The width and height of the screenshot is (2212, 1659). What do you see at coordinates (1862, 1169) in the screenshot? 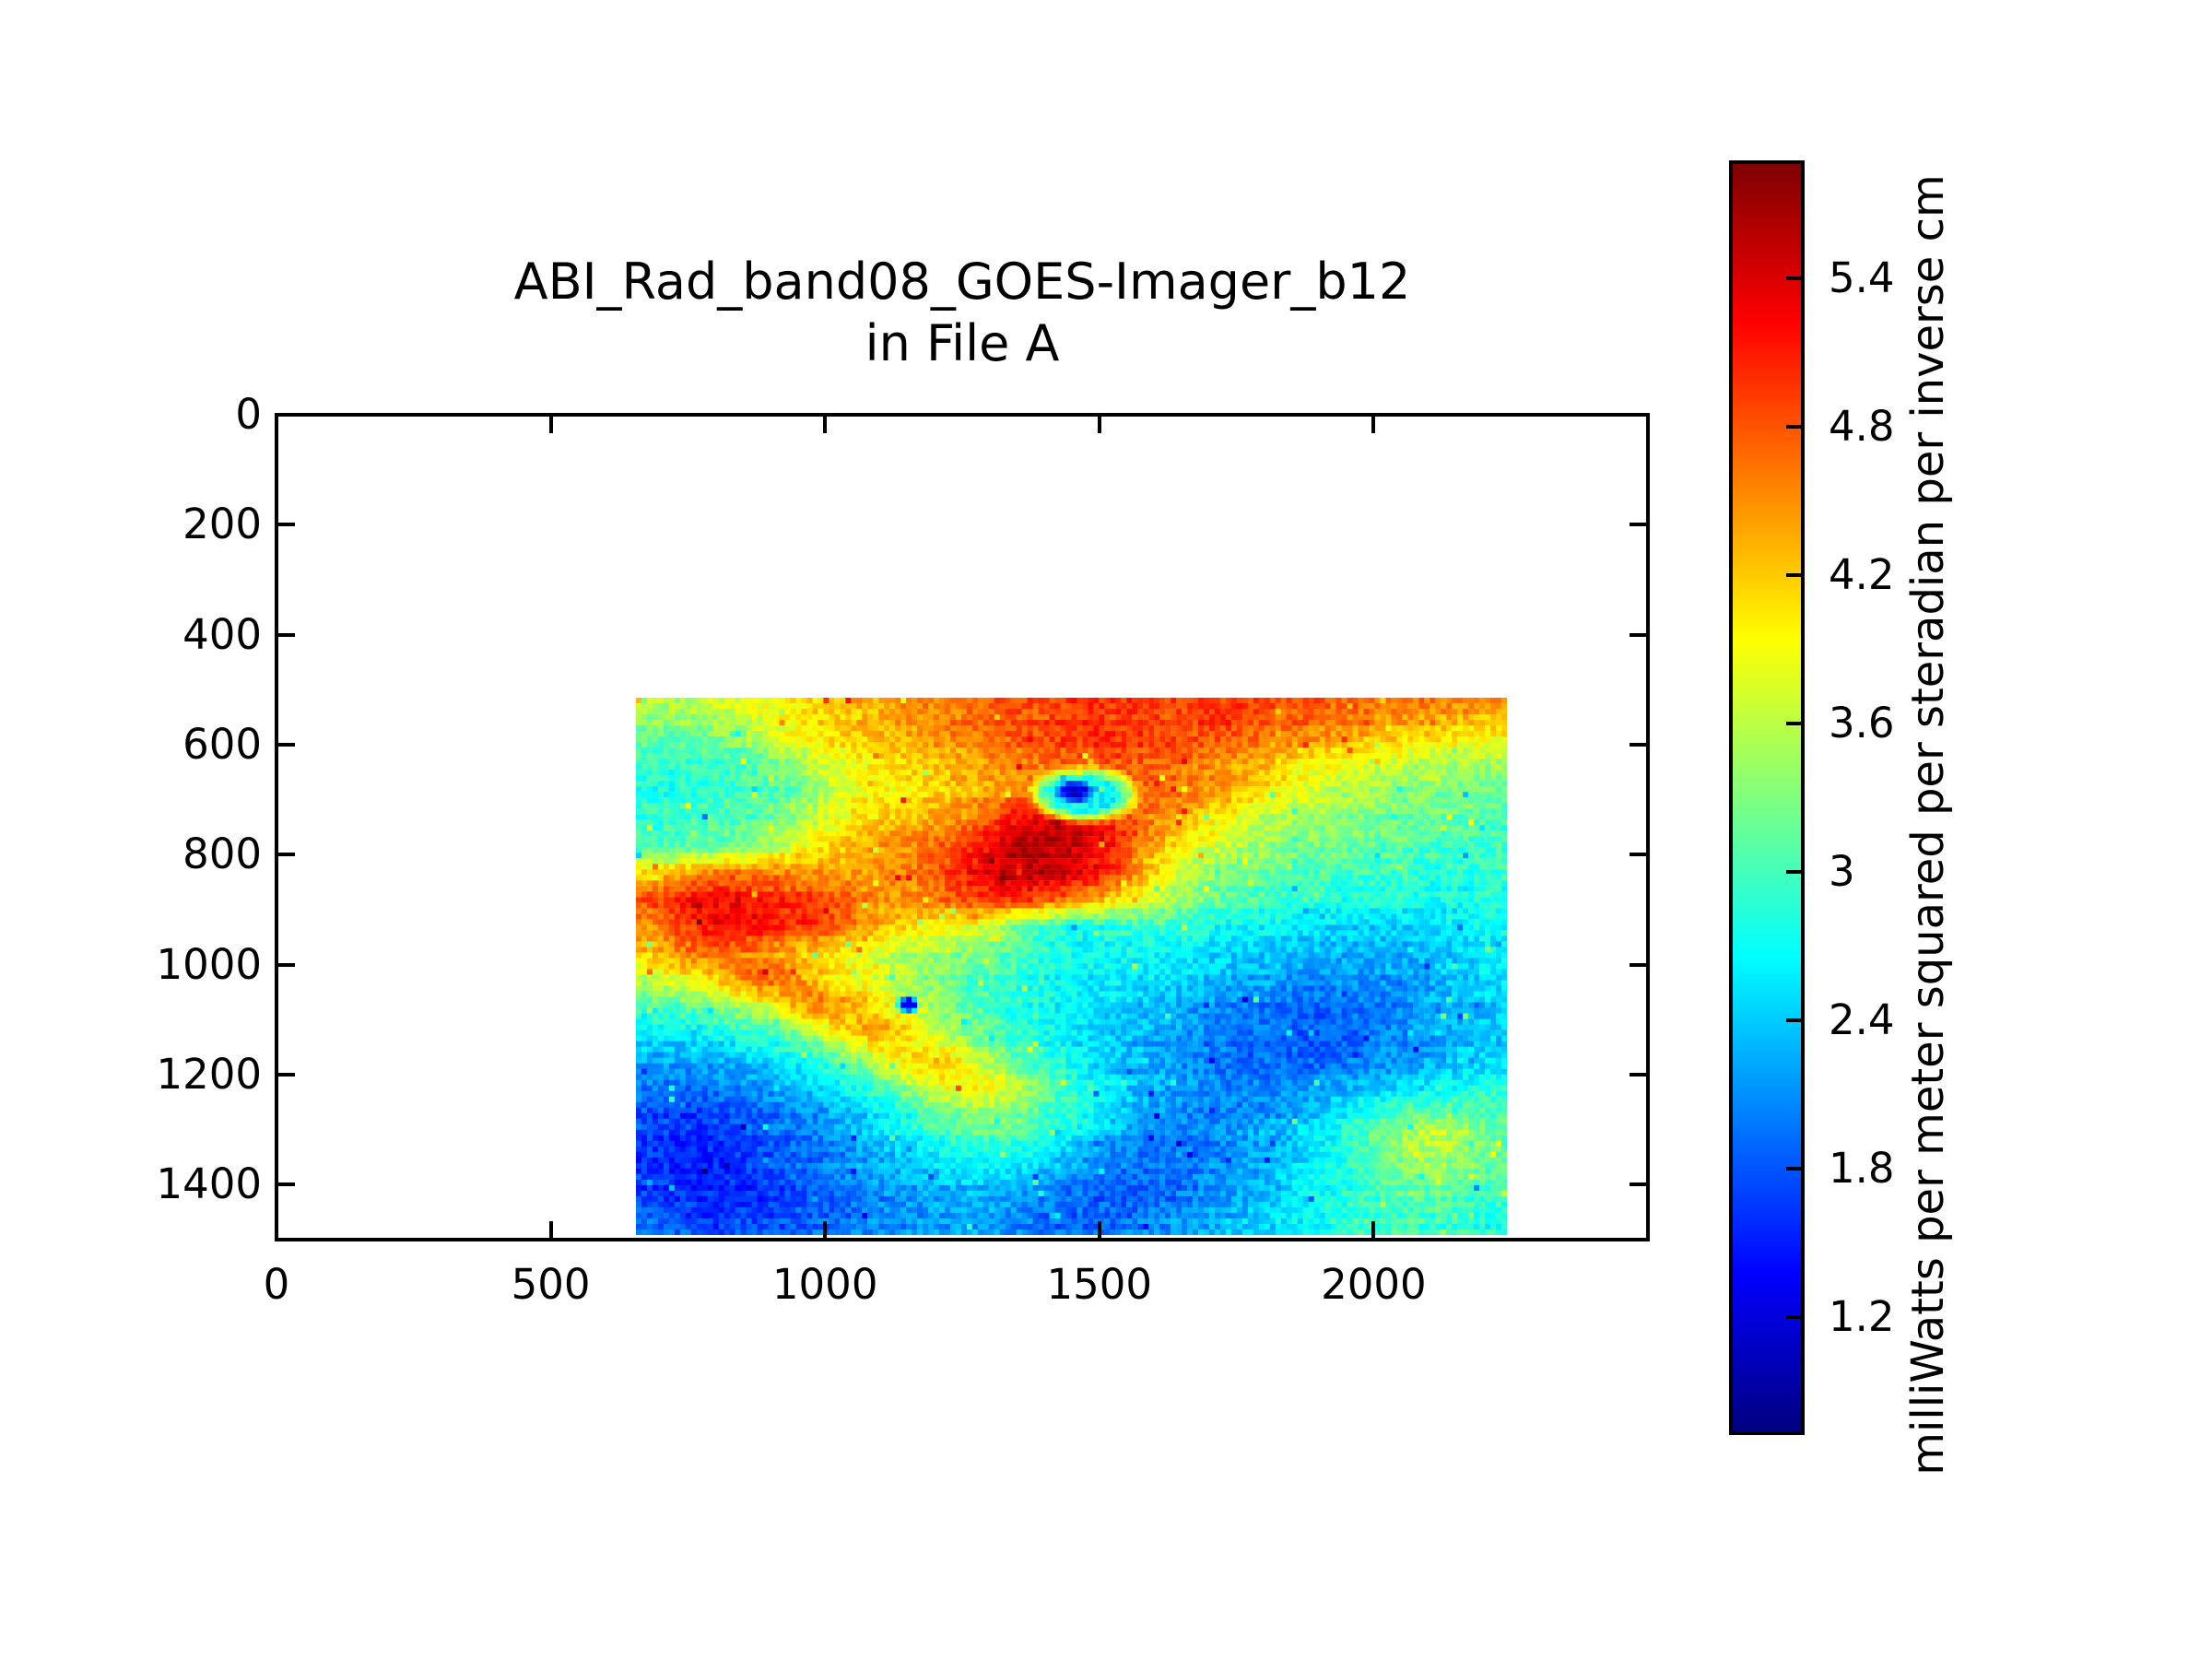
I see `colorbar-tick-label: 1.8` at bounding box center [1862, 1169].